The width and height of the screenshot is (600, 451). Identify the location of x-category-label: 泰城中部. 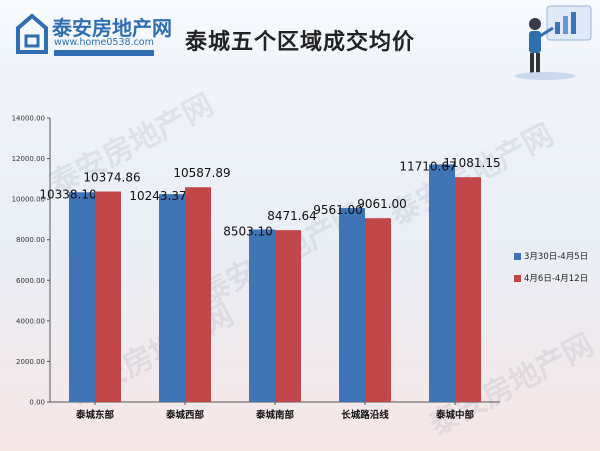
(455, 415).